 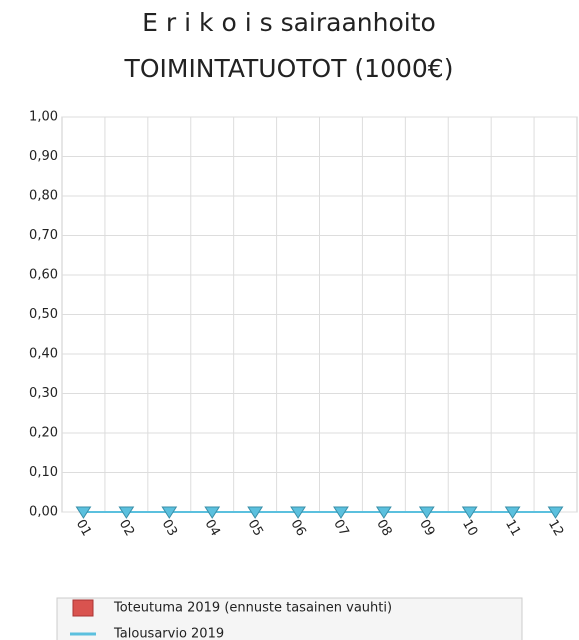 What do you see at coordinates (469, 528) in the screenshot?
I see `x-tick-label: 10` at bounding box center [469, 528].